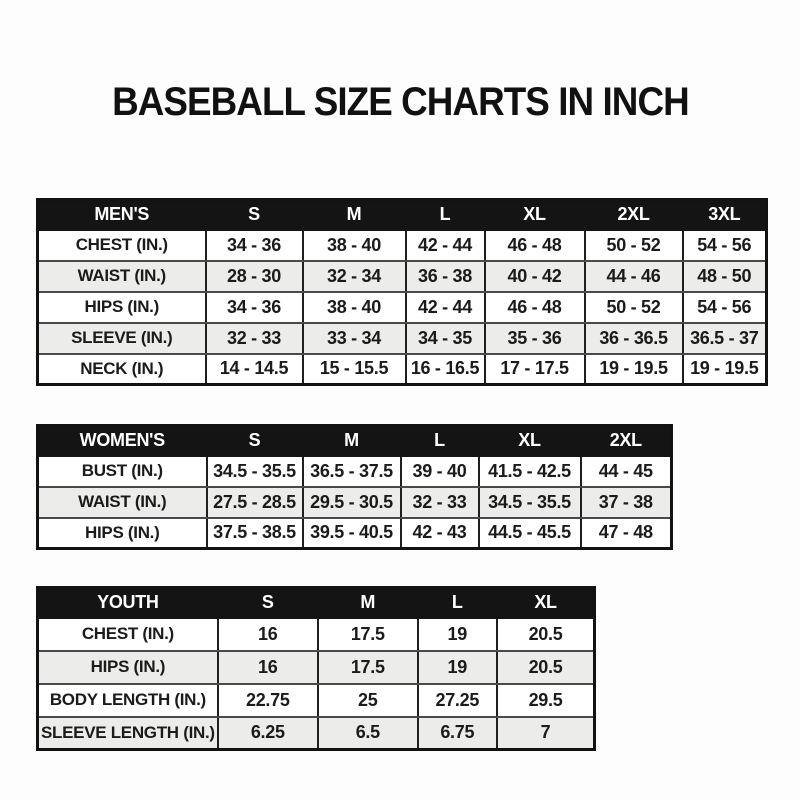  Describe the element at coordinates (354, 214) in the screenshot. I see `mens-size-column-header: M` at that location.